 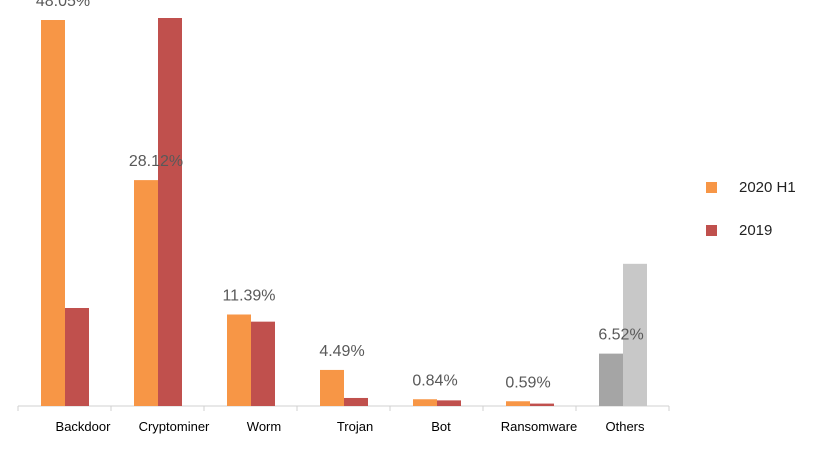 What do you see at coordinates (542, 404) in the screenshot?
I see `bar-2019-ransomware` at bounding box center [542, 404].